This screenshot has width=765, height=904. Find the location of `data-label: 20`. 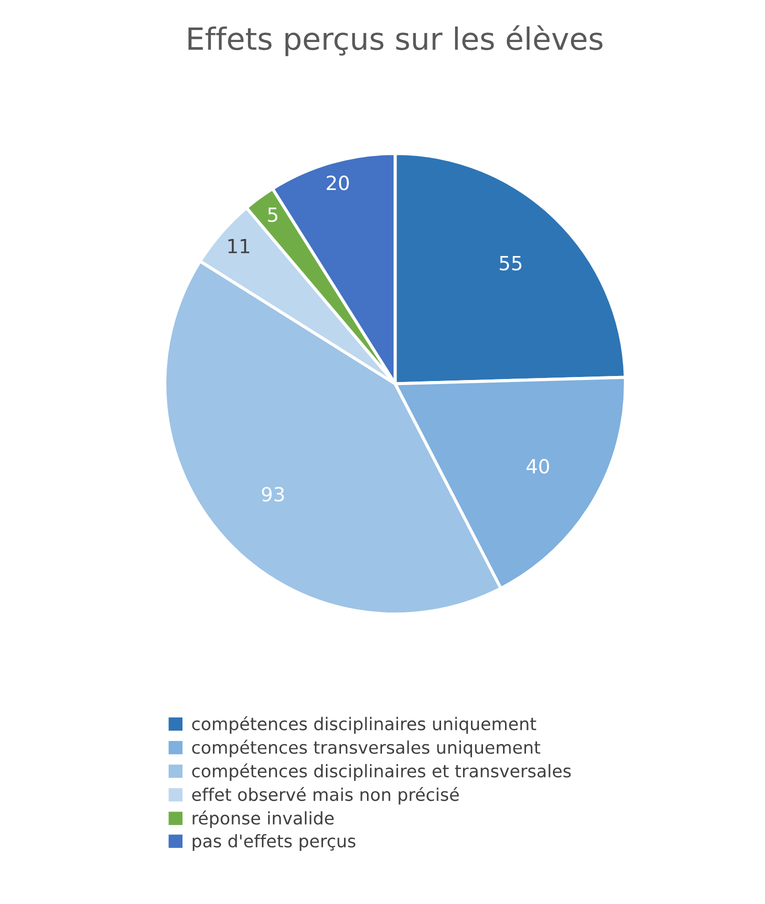

data-label: 20 is located at coordinates (337, 183).